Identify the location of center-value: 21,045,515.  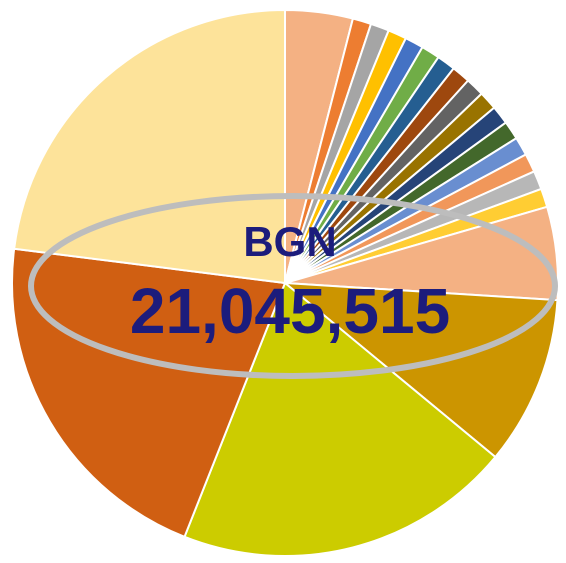
(290, 311).